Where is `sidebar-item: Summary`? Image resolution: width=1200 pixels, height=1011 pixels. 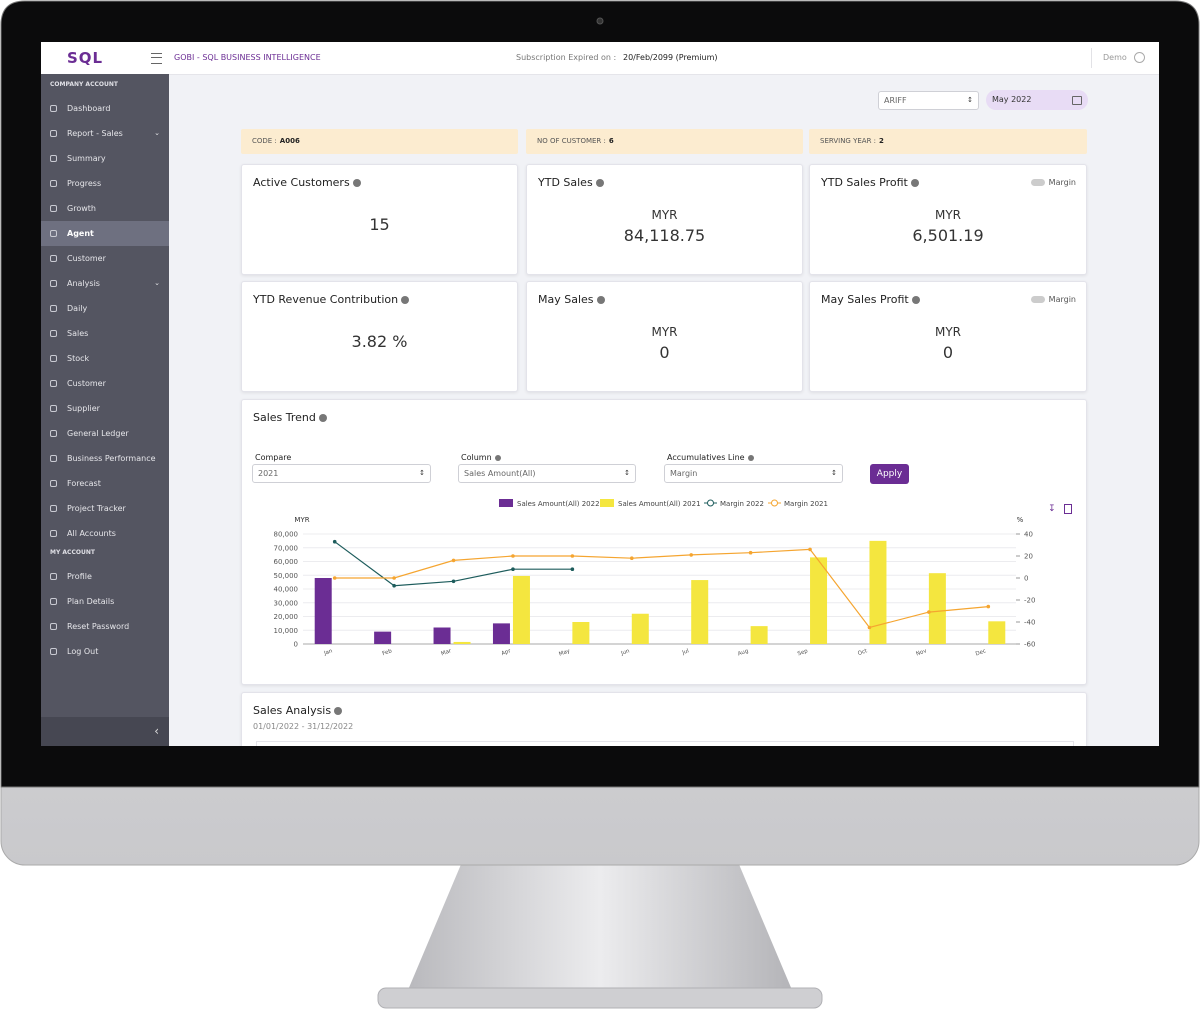 sidebar-item: Summary is located at coordinates (105, 158).